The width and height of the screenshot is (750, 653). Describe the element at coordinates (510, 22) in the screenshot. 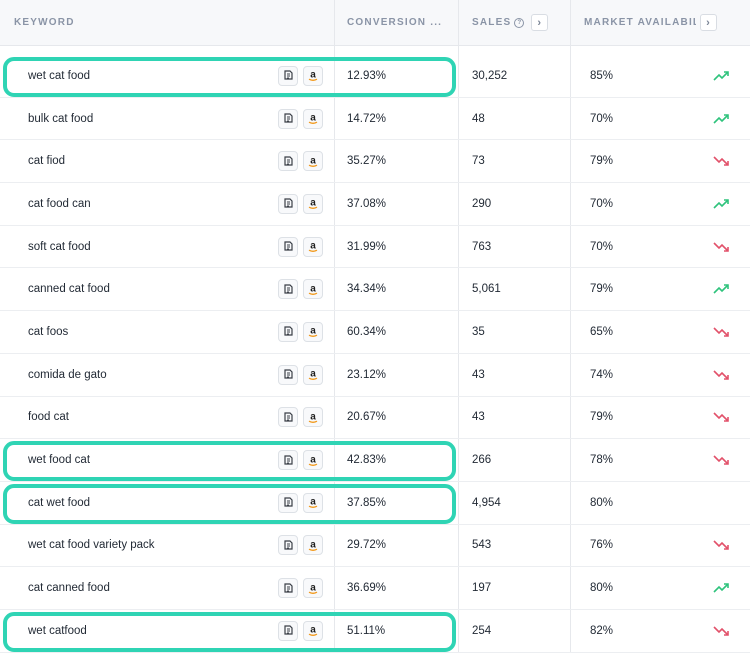

I see `column-header-sales: SALES ? ›` at that location.